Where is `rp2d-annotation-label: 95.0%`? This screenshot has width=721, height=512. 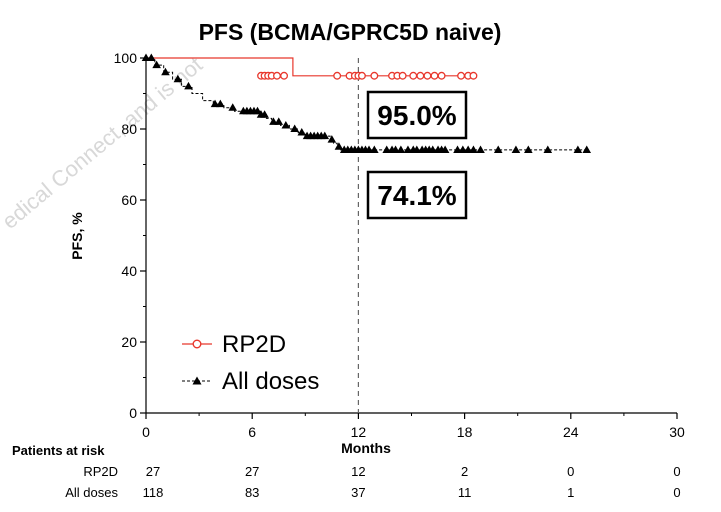
rp2d-annotation-label: 95.0% is located at coordinates (416, 115).